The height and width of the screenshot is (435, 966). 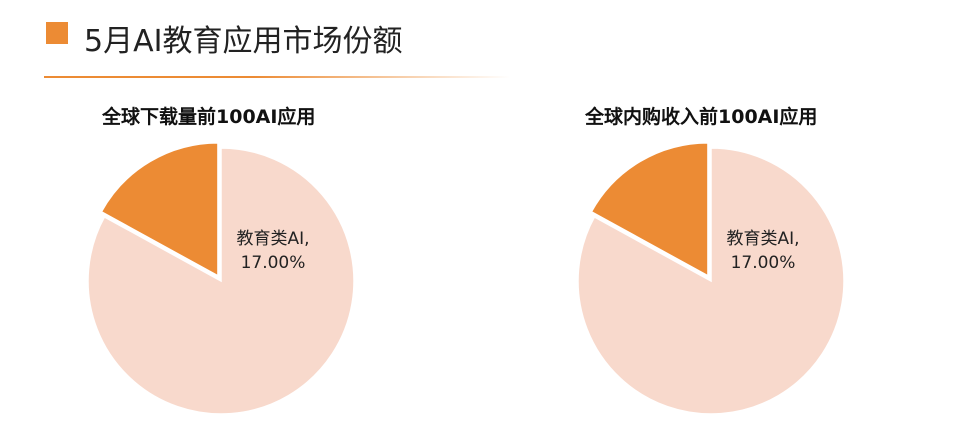 What do you see at coordinates (701, 117) in the screenshot?
I see `chart-title-revenue: 全球内购收入前100AI应用` at bounding box center [701, 117].